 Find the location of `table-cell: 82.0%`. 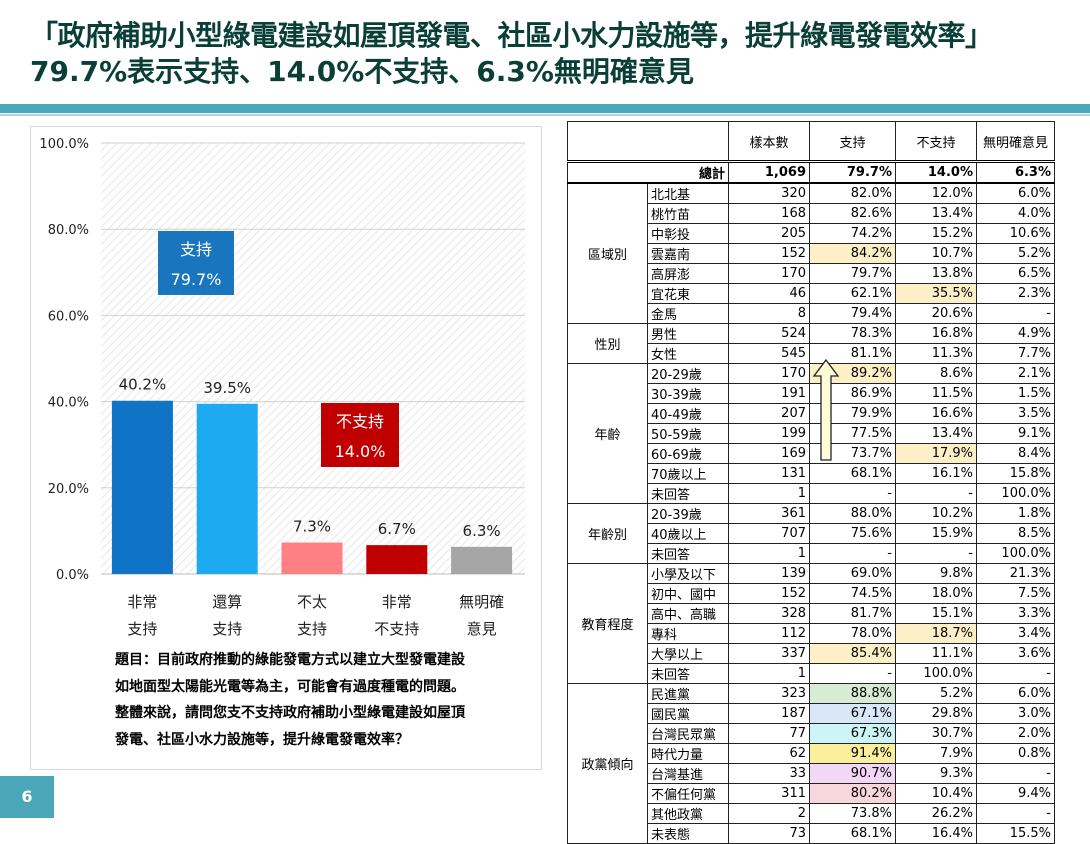

table-cell: 82.0% is located at coordinates (852, 193).